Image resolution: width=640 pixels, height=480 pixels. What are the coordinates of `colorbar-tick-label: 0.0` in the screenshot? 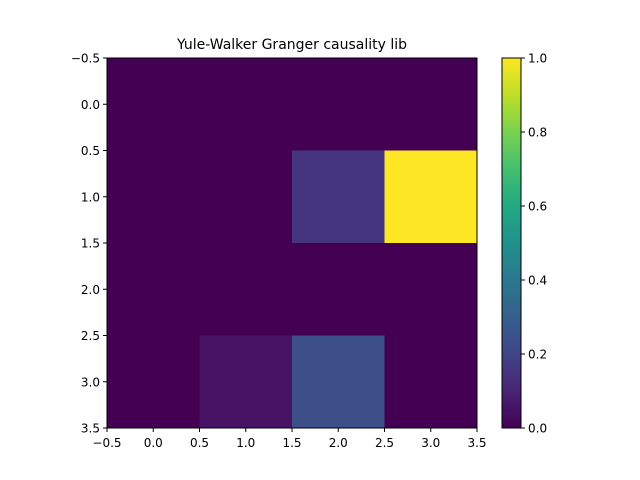 It's located at (537, 429).